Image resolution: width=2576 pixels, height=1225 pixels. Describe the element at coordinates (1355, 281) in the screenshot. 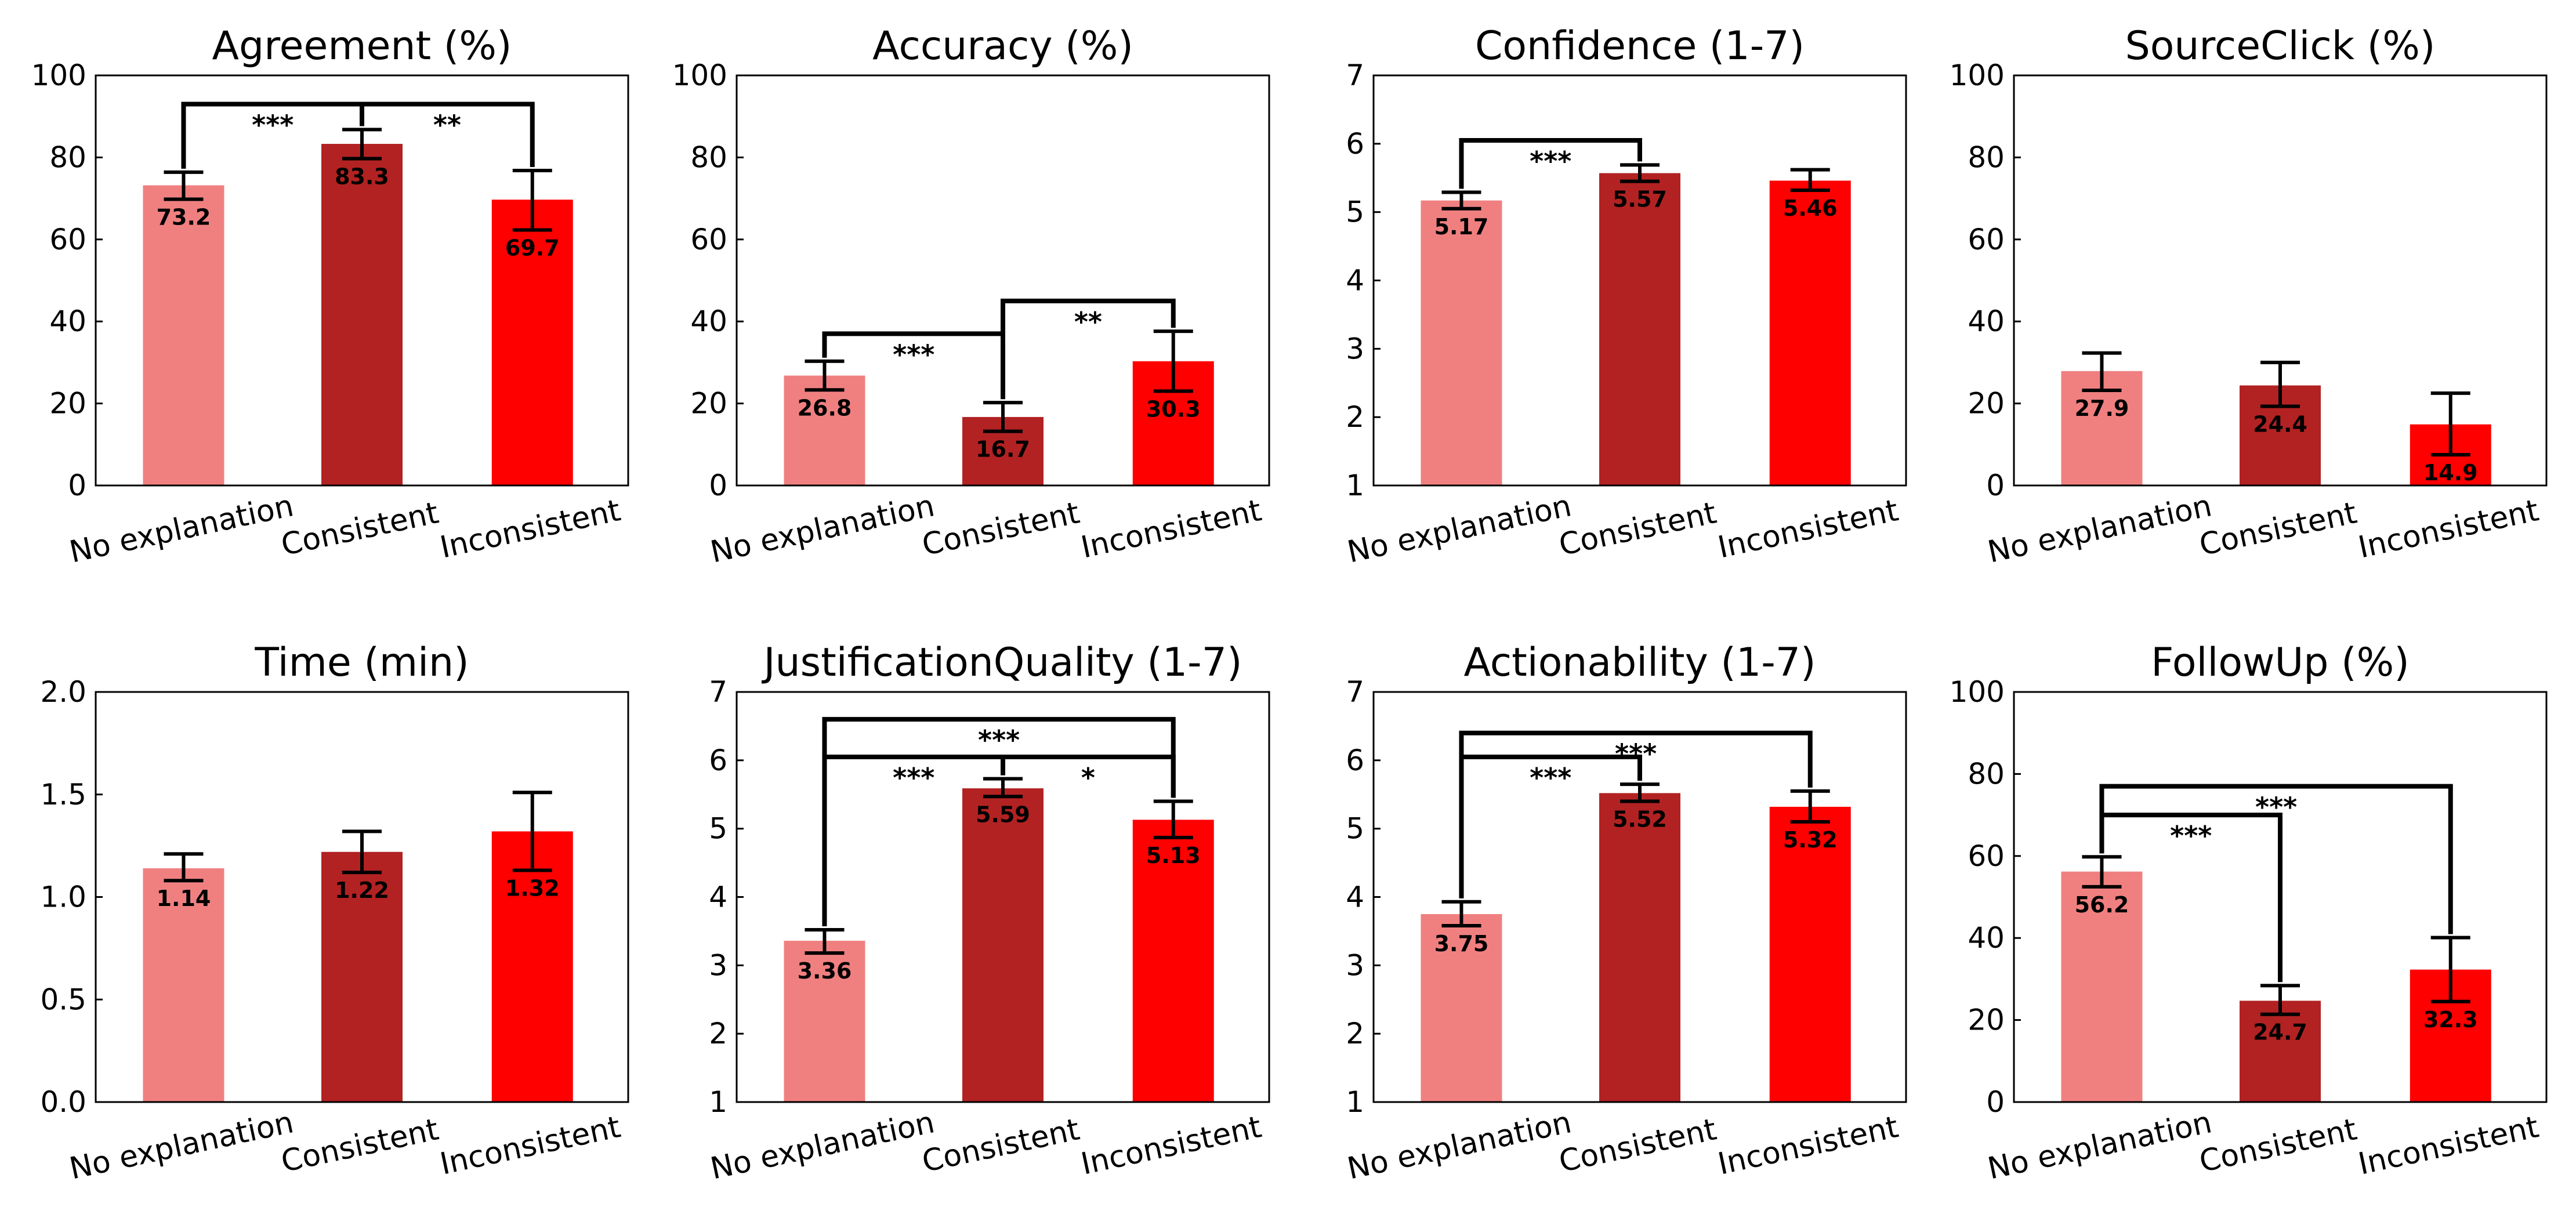

I see `y-tick-label: 4` at that location.